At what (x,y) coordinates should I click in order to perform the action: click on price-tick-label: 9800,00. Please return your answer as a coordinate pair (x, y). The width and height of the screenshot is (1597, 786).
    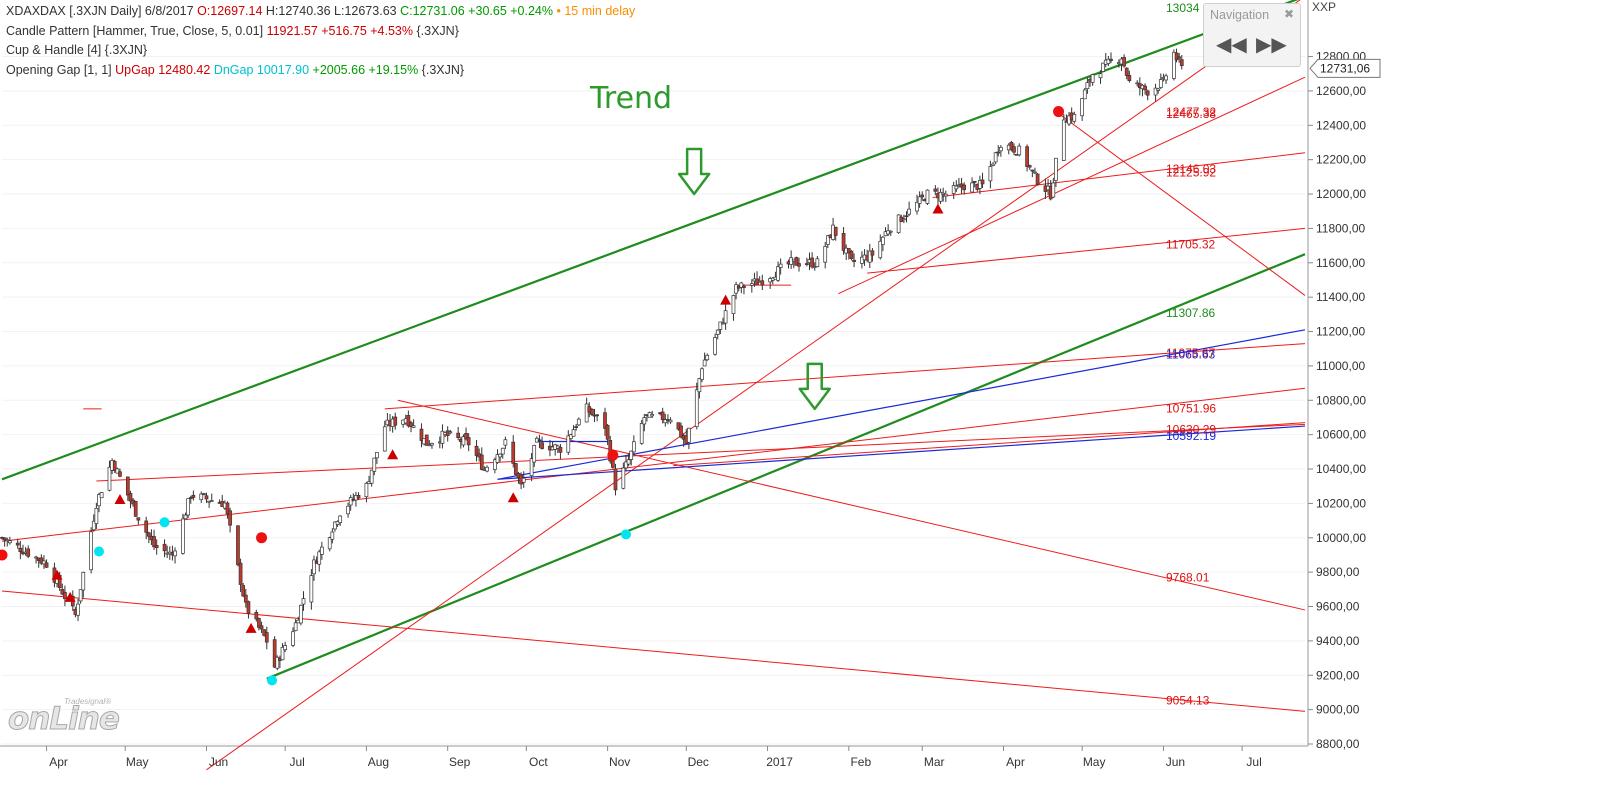
    Looking at the image, I should click on (1338, 572).